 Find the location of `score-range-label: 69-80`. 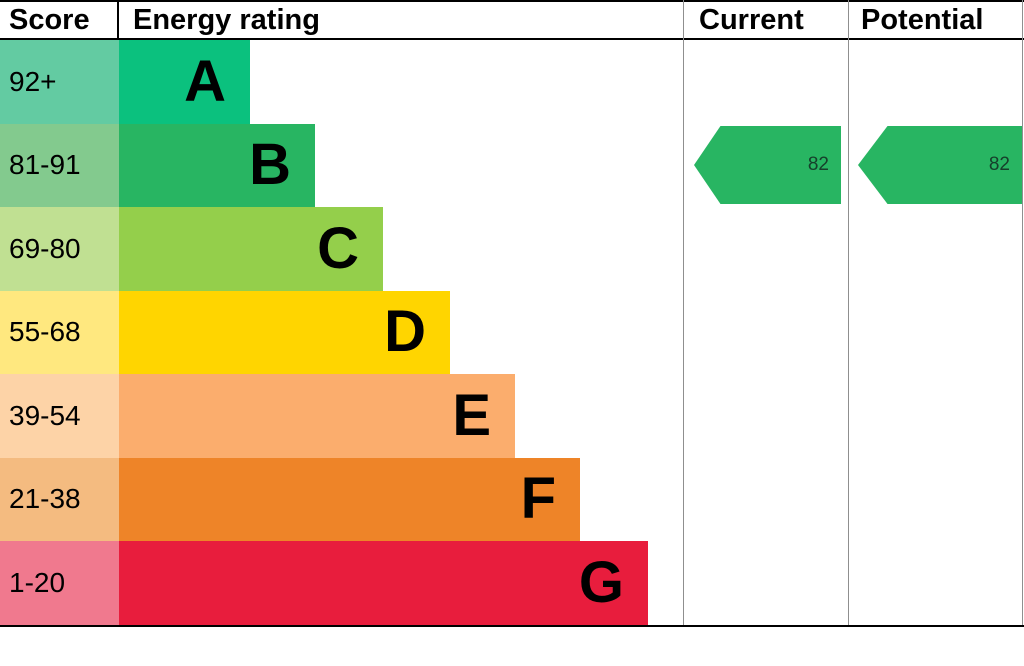

score-range-label: 69-80 is located at coordinates (59, 249).